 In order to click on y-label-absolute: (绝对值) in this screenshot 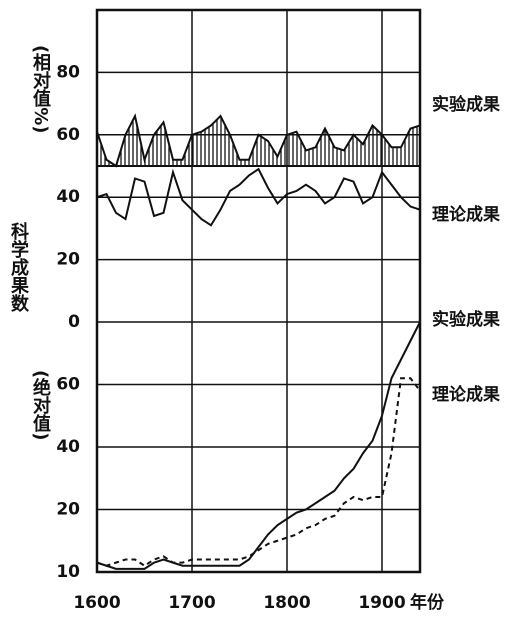, I will do `click(40, 405)`.